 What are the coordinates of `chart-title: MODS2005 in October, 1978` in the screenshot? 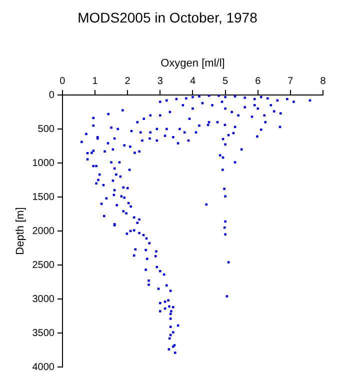 It's located at (168, 17).